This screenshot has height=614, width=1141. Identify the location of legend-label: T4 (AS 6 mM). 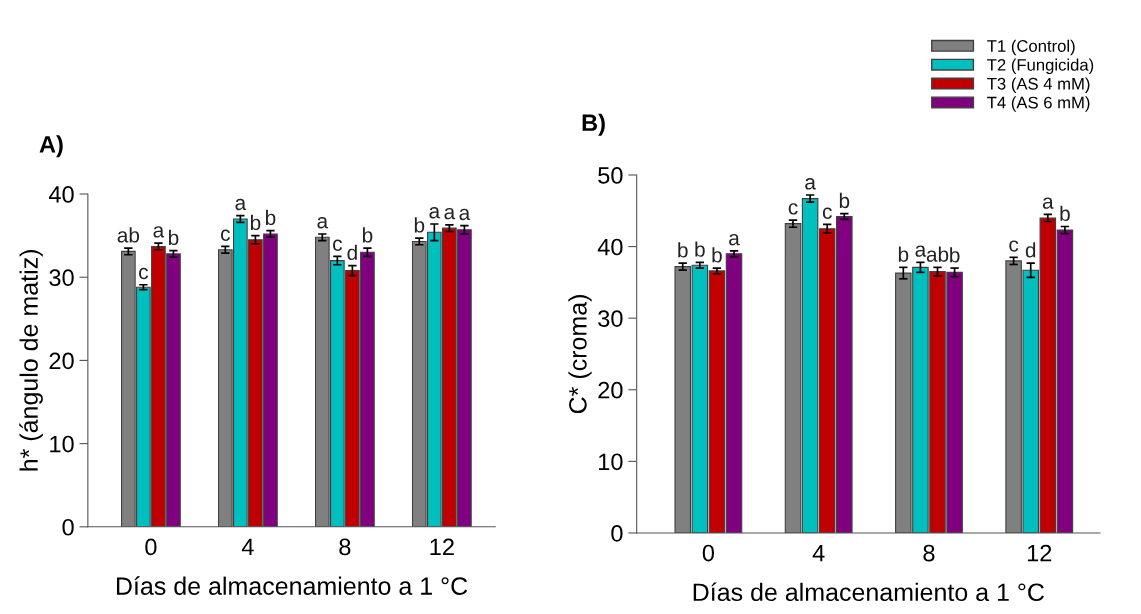
(1038, 104).